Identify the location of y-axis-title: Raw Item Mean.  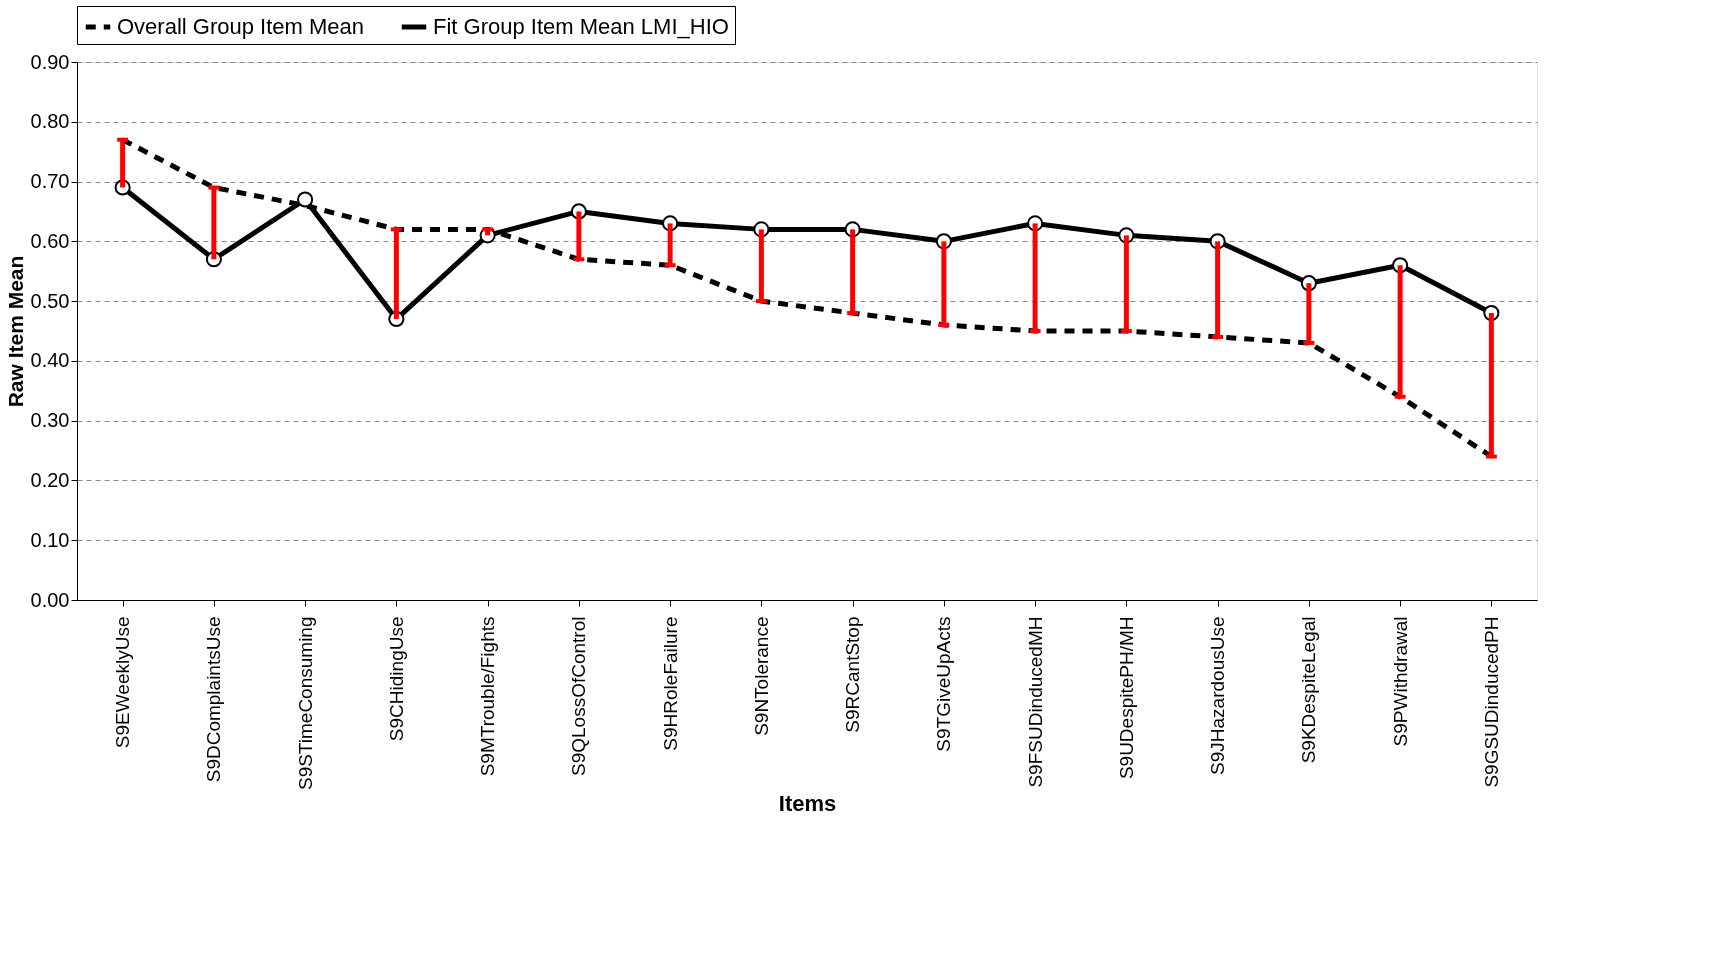
(15, 331).